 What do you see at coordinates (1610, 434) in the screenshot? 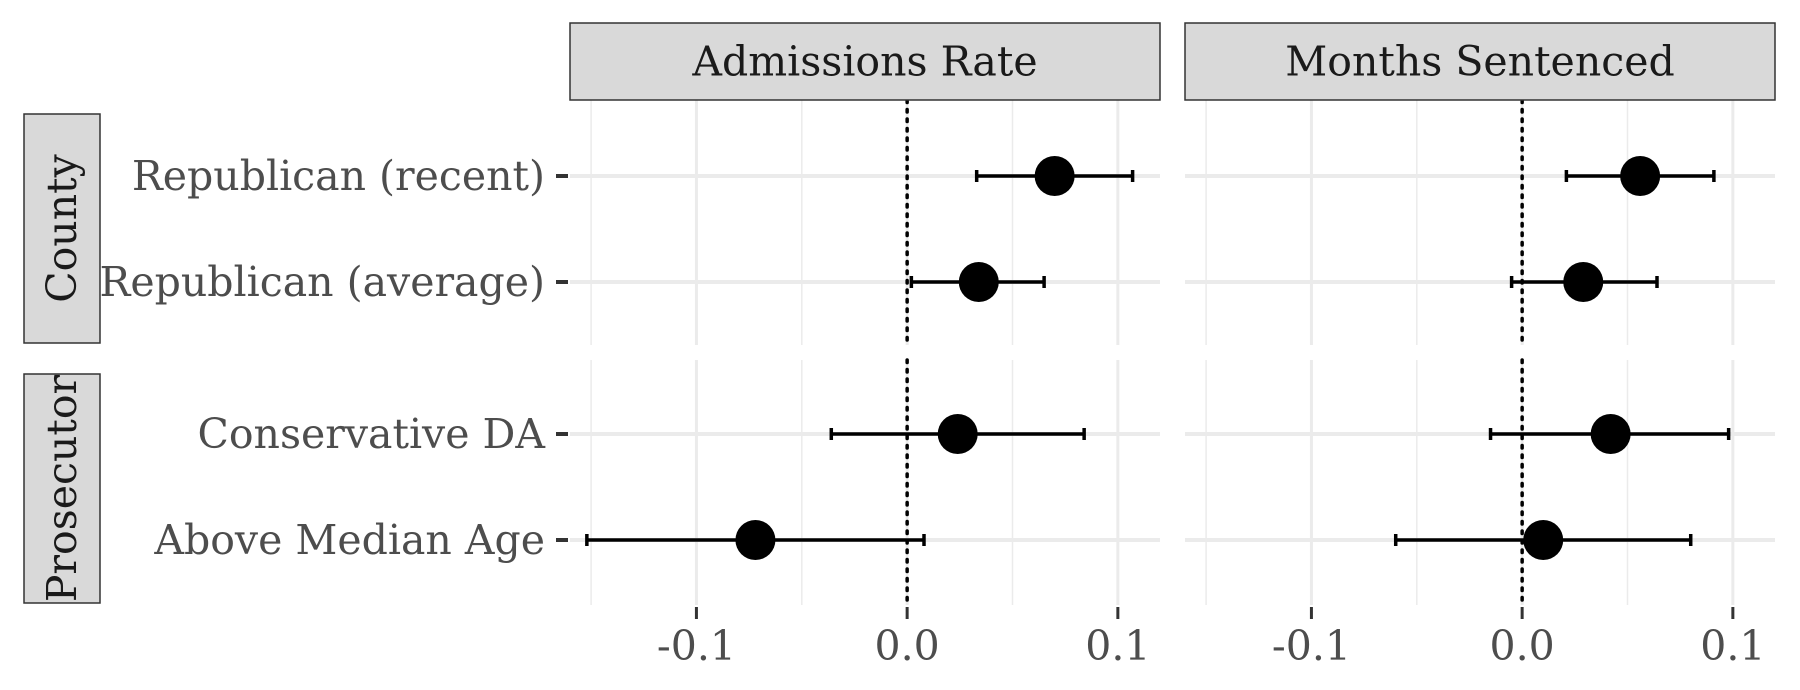
I see `point-months-sentenced-conservative-da` at bounding box center [1610, 434].